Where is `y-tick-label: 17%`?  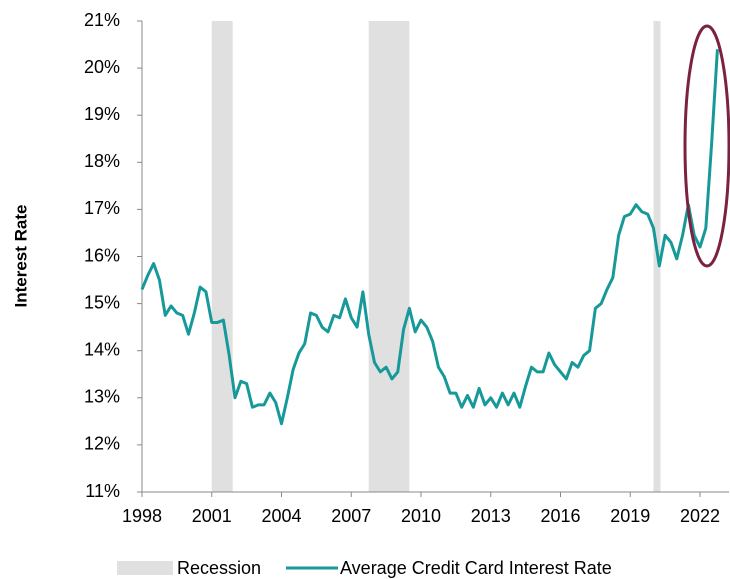 y-tick-label: 17% is located at coordinates (102, 208).